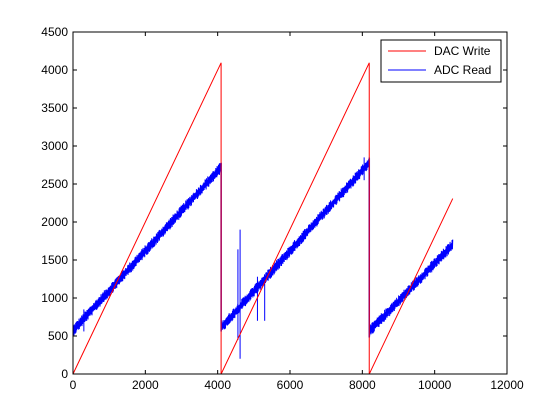 The height and width of the screenshot is (420, 560). Describe the element at coordinates (54, 184) in the screenshot. I see `y-tick-label: 2500` at that location.